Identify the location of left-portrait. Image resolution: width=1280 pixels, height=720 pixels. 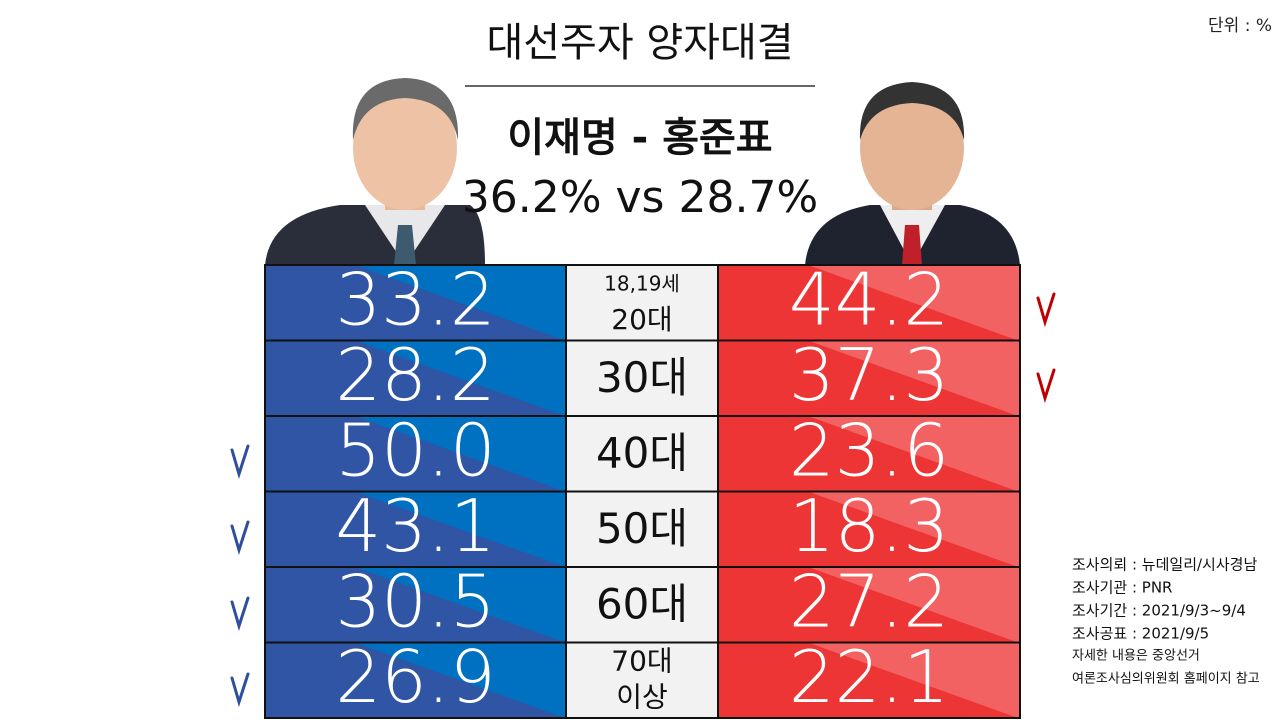
(375, 171).